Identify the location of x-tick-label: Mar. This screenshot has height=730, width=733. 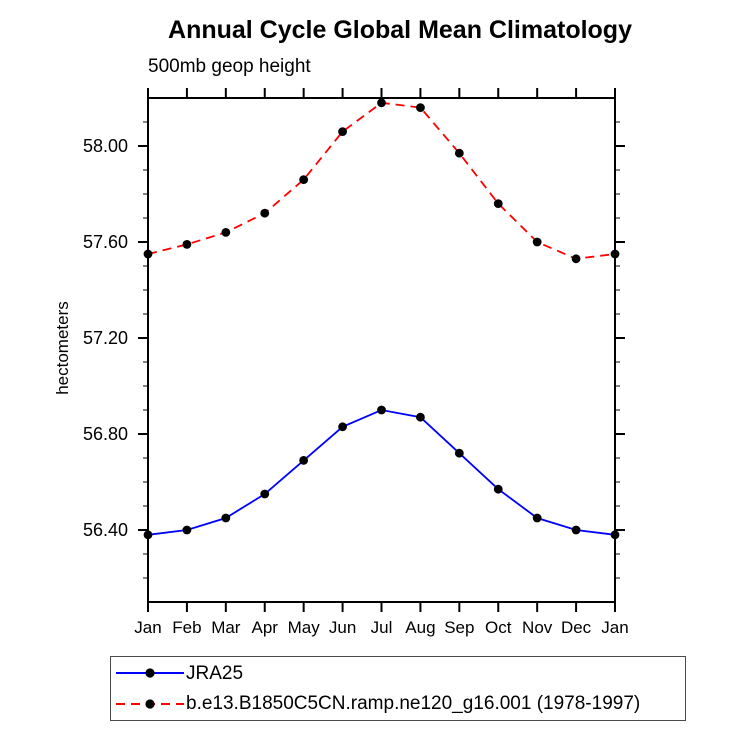
(226, 627).